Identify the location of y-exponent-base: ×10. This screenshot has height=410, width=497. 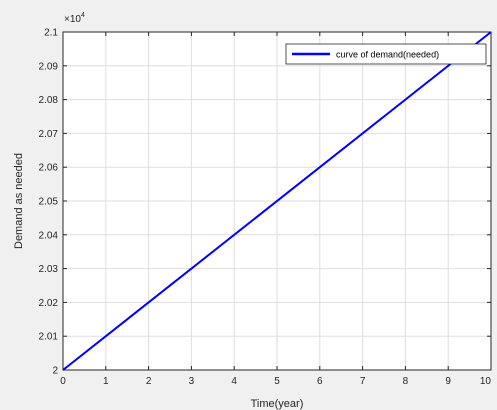
(72, 19).